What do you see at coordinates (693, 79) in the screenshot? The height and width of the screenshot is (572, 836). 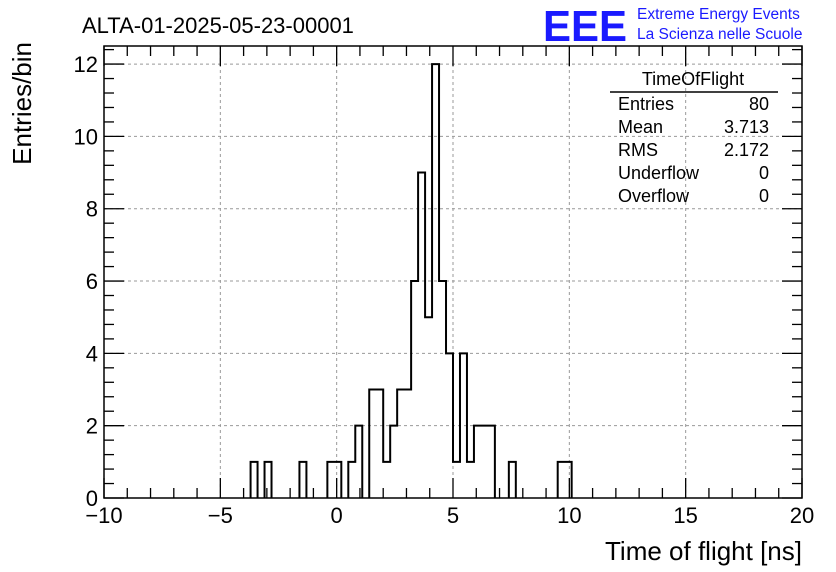 I see `stats-box-title: TimeOfFlight` at bounding box center [693, 79].